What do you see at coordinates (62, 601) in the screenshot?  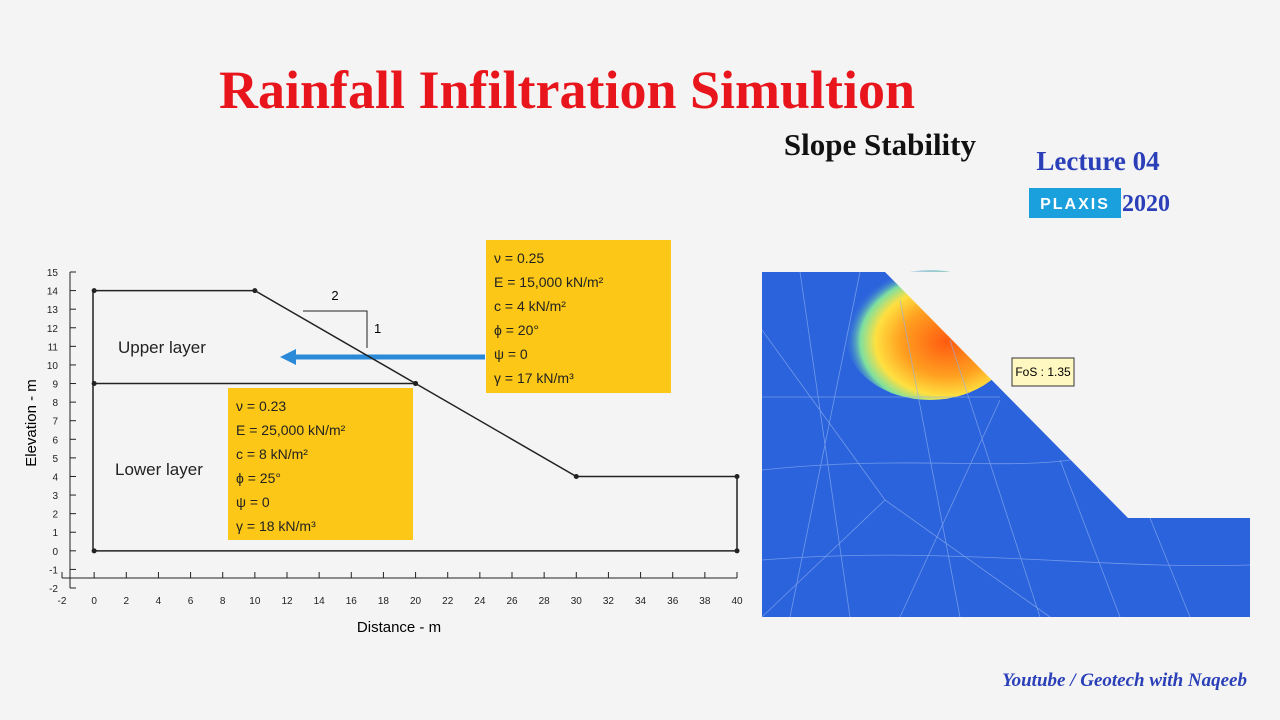 I see `x-tick-label: -2` at bounding box center [62, 601].